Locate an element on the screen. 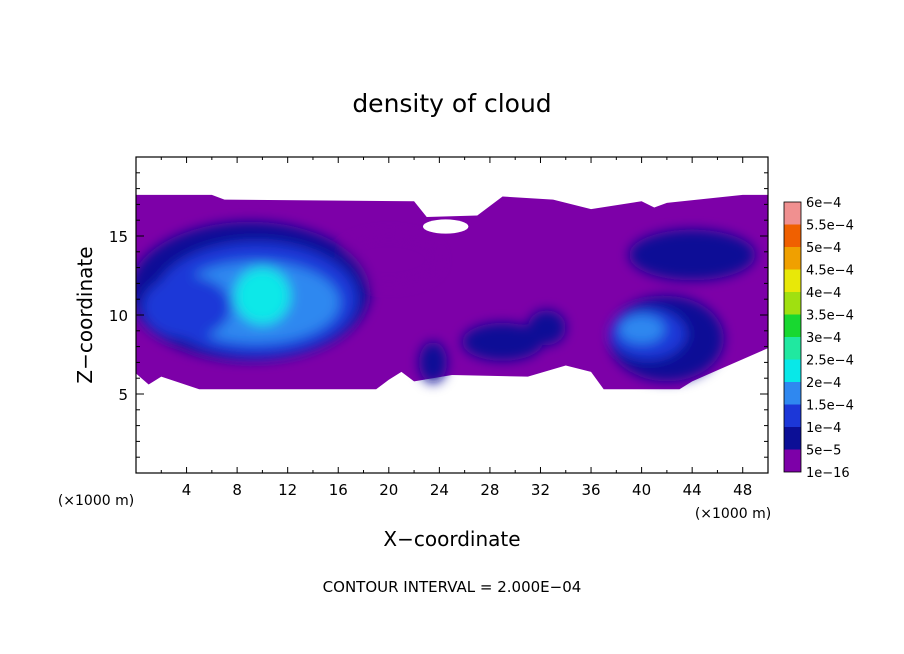 The width and height of the screenshot is (904, 654). legend-label: 2.5e−4 is located at coordinates (830, 361).